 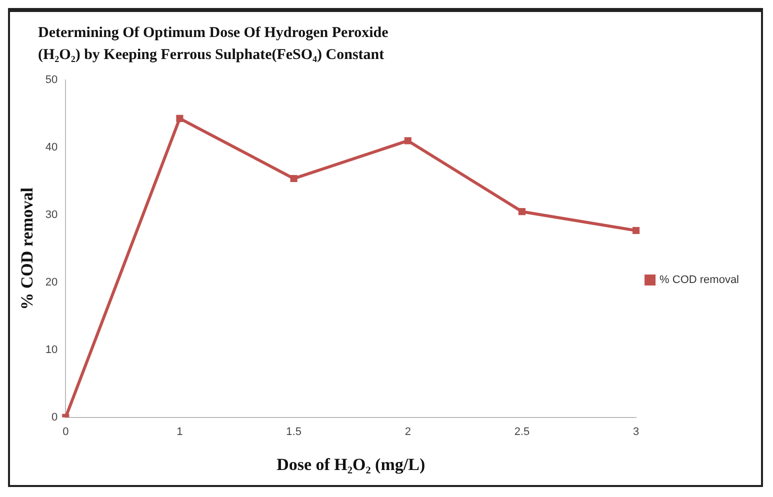 What do you see at coordinates (179, 432) in the screenshot?
I see `x-tick-label: 1` at bounding box center [179, 432].